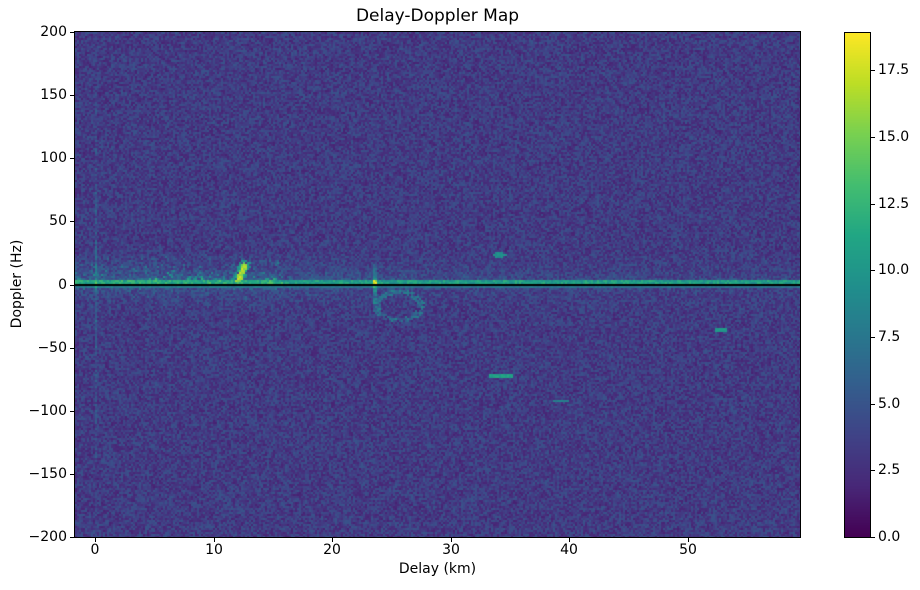 The image size is (920, 590). What do you see at coordinates (58, 221) in the screenshot?
I see `y-tick-label: 50` at bounding box center [58, 221].